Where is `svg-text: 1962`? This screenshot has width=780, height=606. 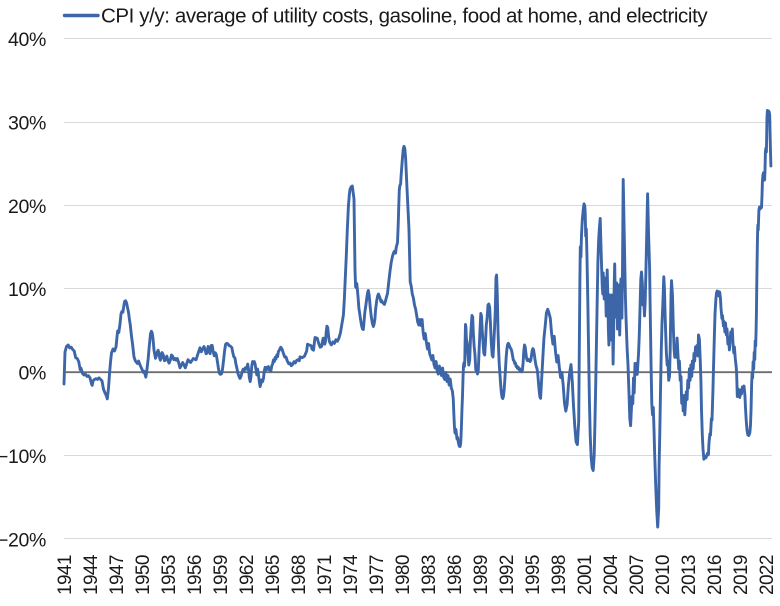 svg-text: 1962 is located at coordinates (247, 575).